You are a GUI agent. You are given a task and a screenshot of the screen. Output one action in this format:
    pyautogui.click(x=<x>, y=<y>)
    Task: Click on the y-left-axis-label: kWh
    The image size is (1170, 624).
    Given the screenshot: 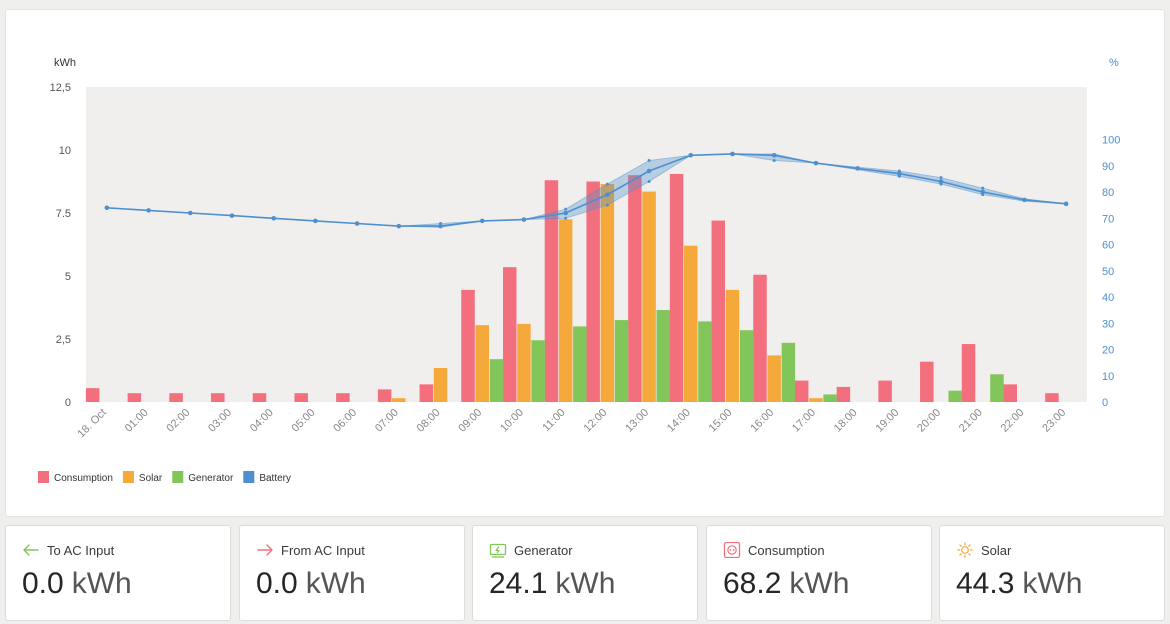 What is the action you would take?
    pyautogui.click(x=65, y=63)
    